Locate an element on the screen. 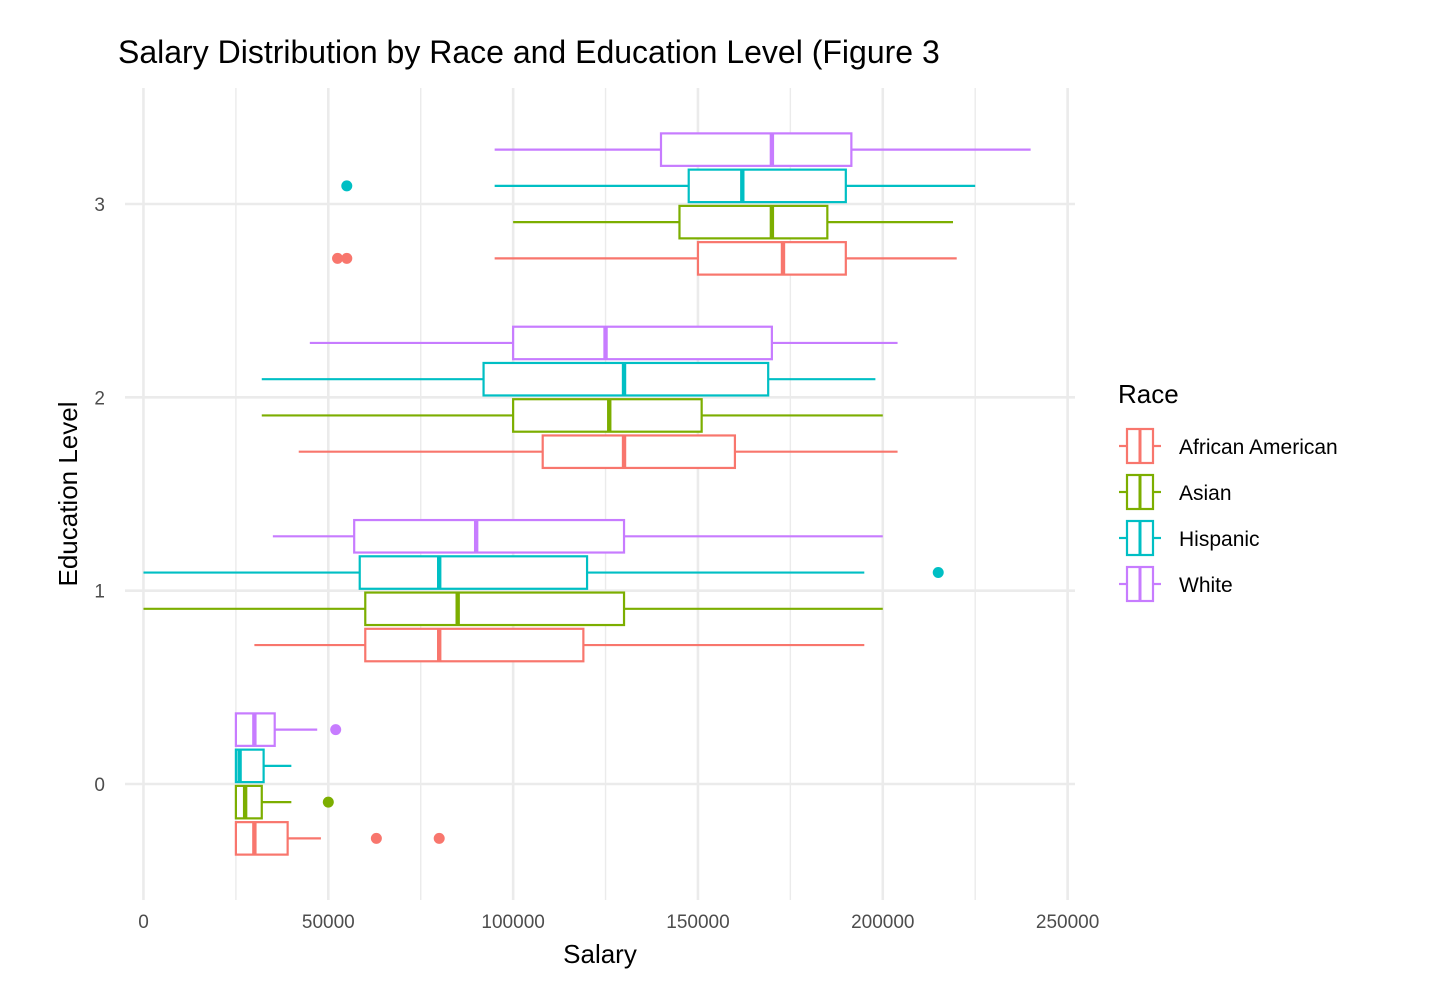 The height and width of the screenshot is (1000, 1440). y-axis-ticks: 0 1 2 3 is located at coordinates (99, 495).